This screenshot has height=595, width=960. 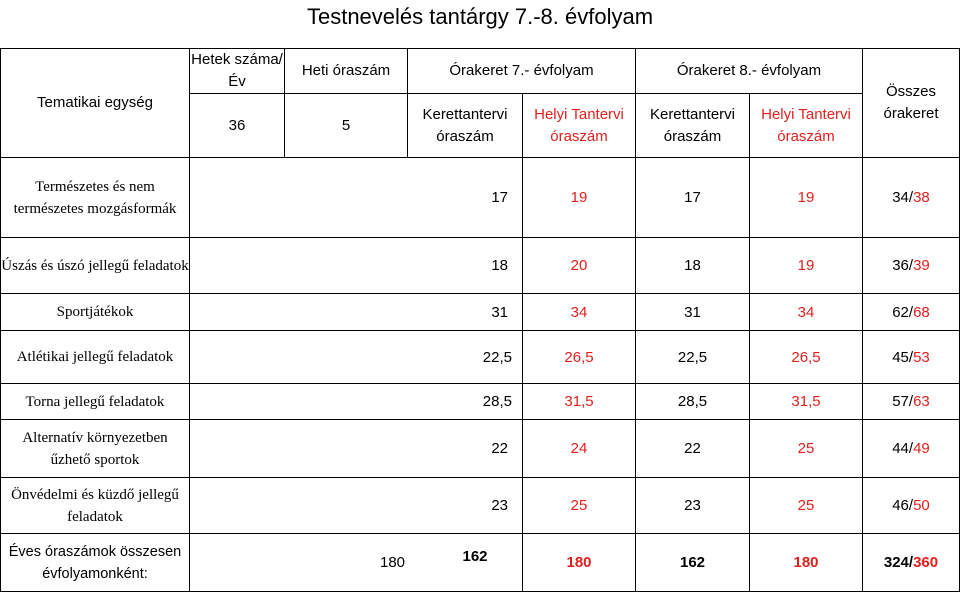 I want to click on framework-hours-7: 23, so click(x=356, y=505).